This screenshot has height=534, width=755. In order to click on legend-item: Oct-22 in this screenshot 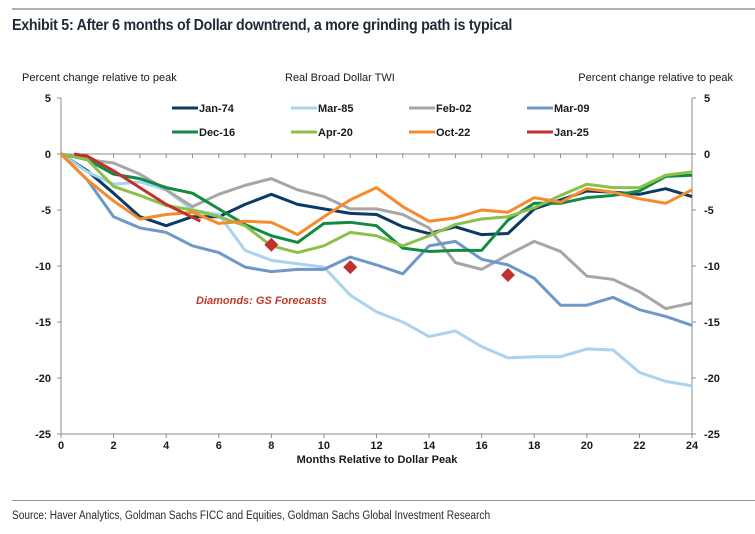, I will do `click(439, 133)`.